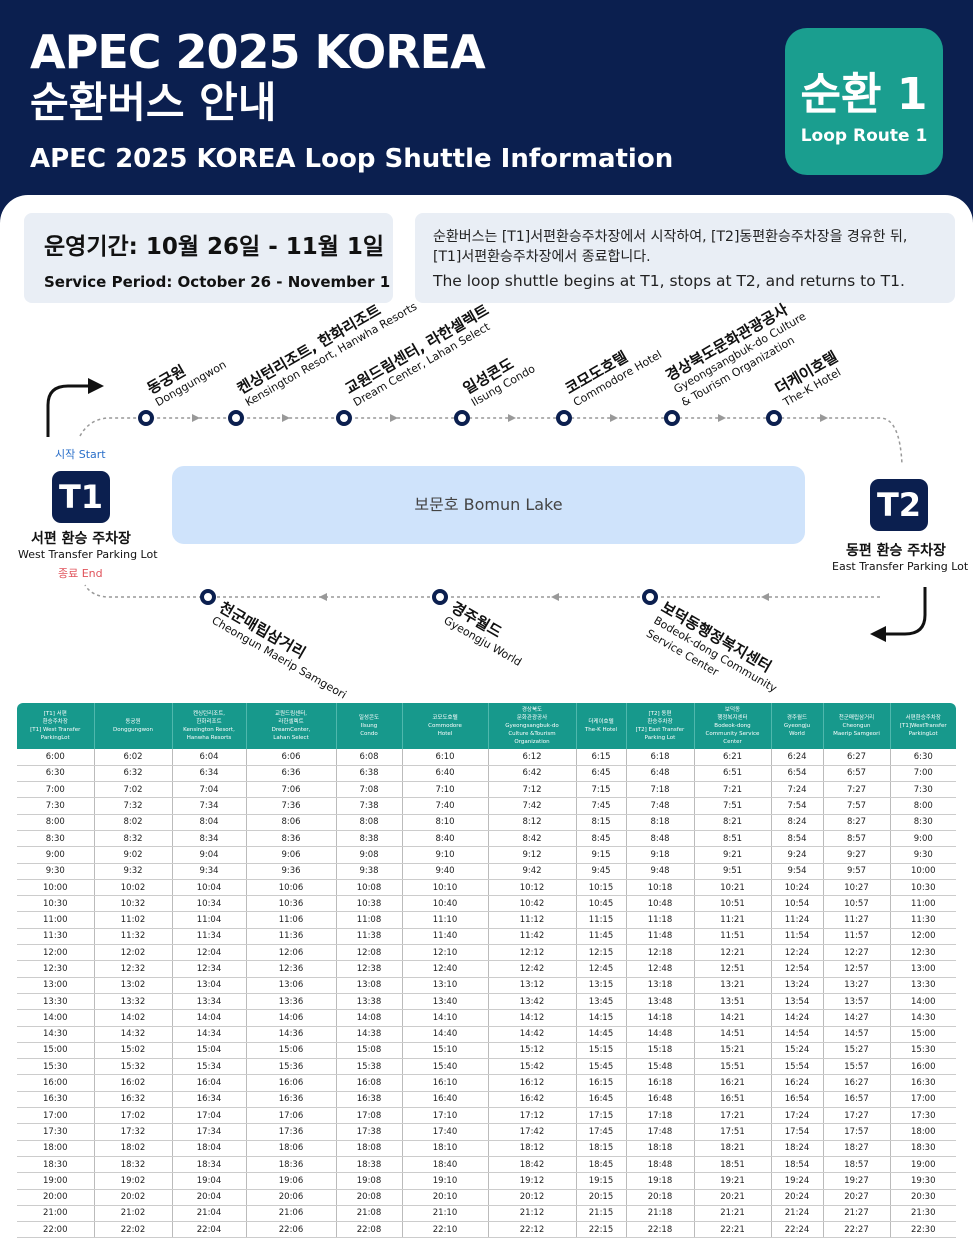 Image resolution: width=973 pixels, height=1250 pixels. I want to click on column-header-line: [T1]WestTransfer, so click(923, 726).